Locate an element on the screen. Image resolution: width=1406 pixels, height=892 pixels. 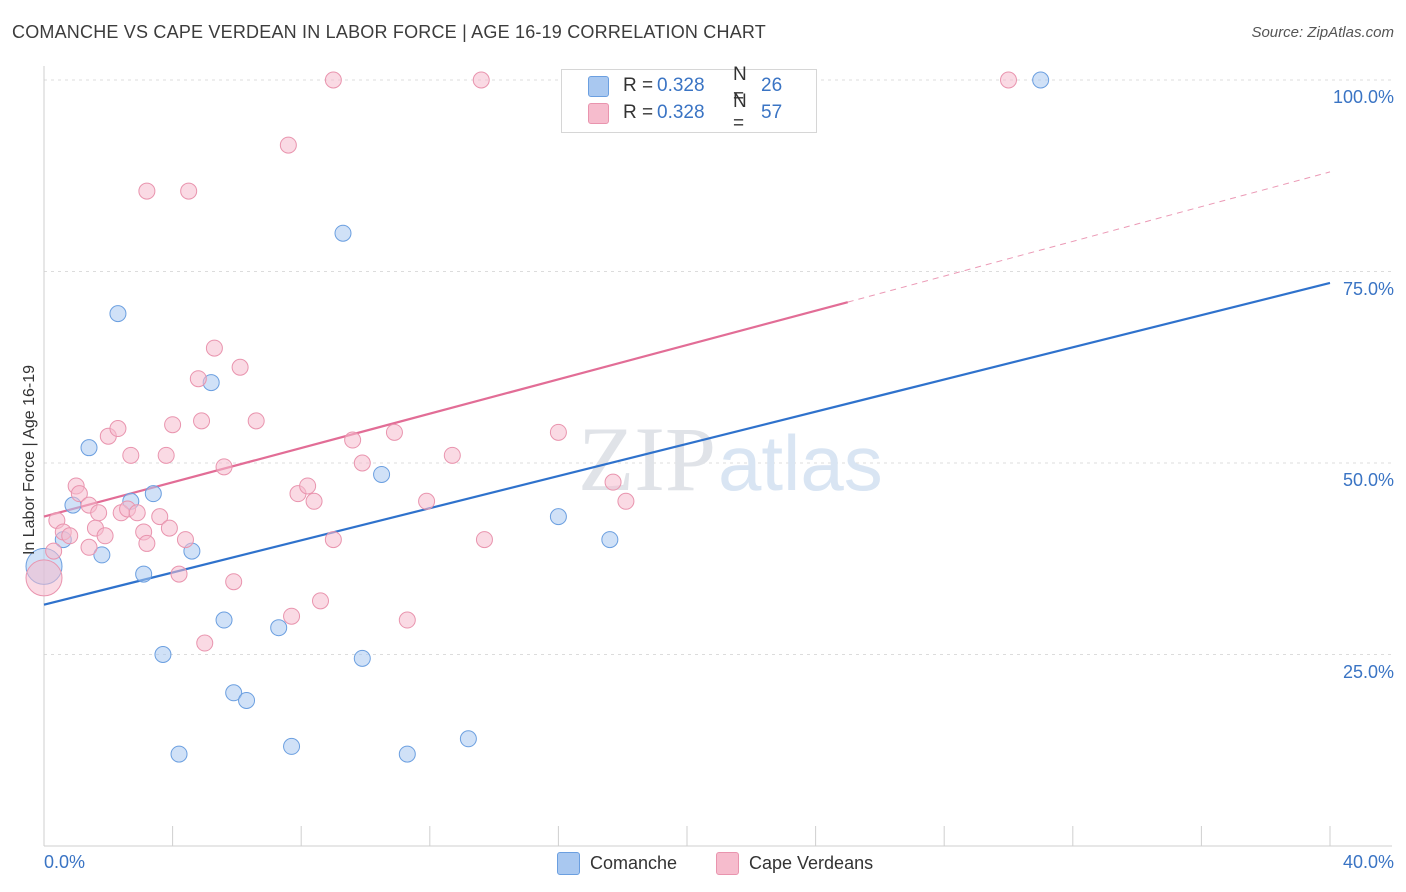
x-tick-max: 40.0% is located at coordinates (1368, 862).